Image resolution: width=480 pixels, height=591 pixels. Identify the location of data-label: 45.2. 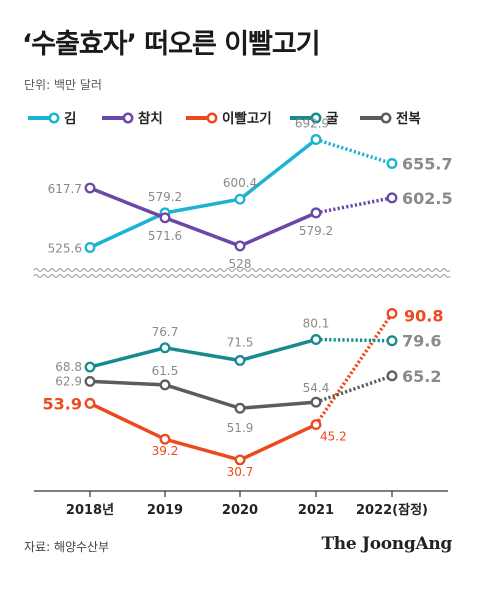
(333, 437).